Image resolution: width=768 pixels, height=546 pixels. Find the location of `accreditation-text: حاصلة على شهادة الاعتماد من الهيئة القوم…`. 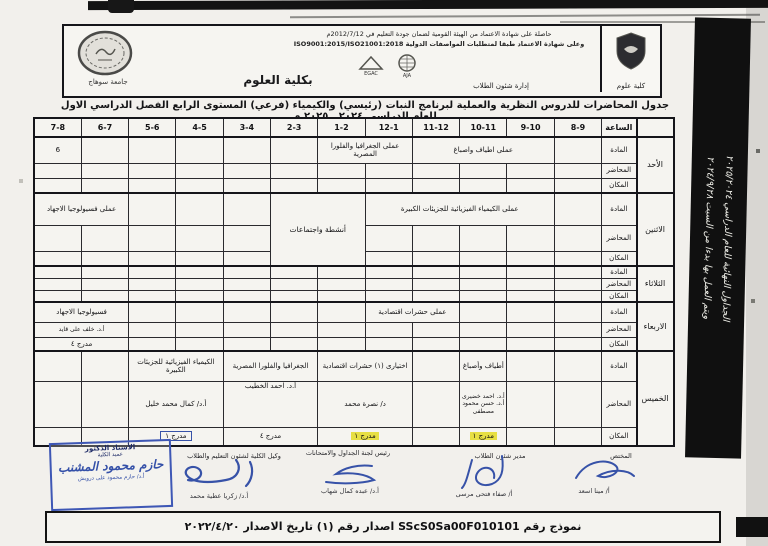

accreditation-text: حاصلة على شهادة الاعتماد من الهيئة القوم… is located at coordinates (439, 39).